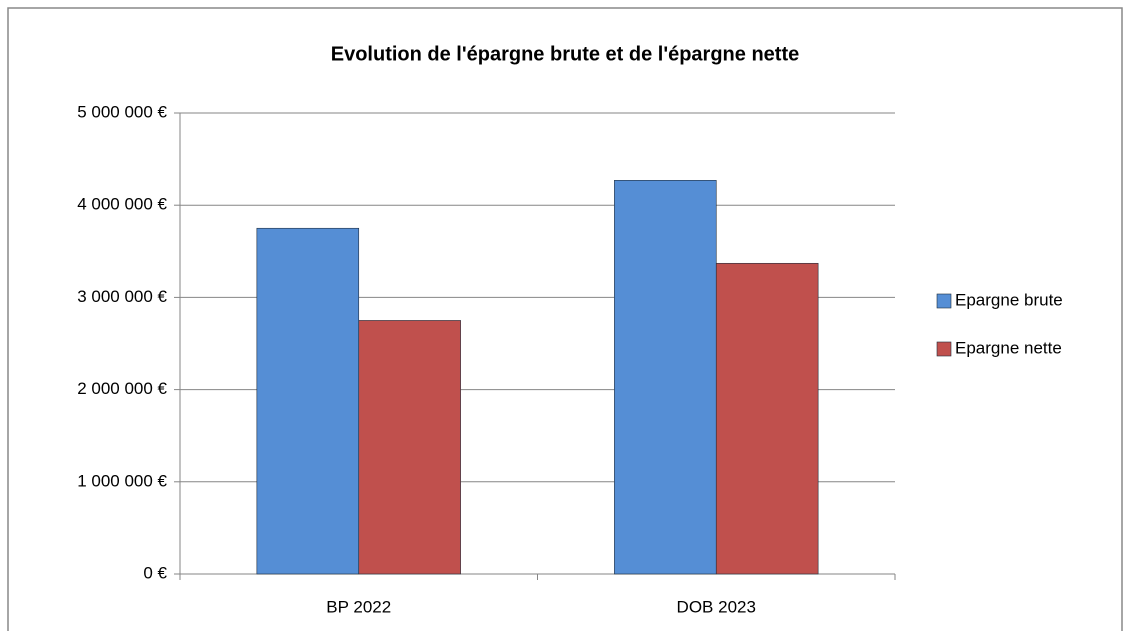  I want to click on x-tick-label: DOB 2023, so click(716, 606).